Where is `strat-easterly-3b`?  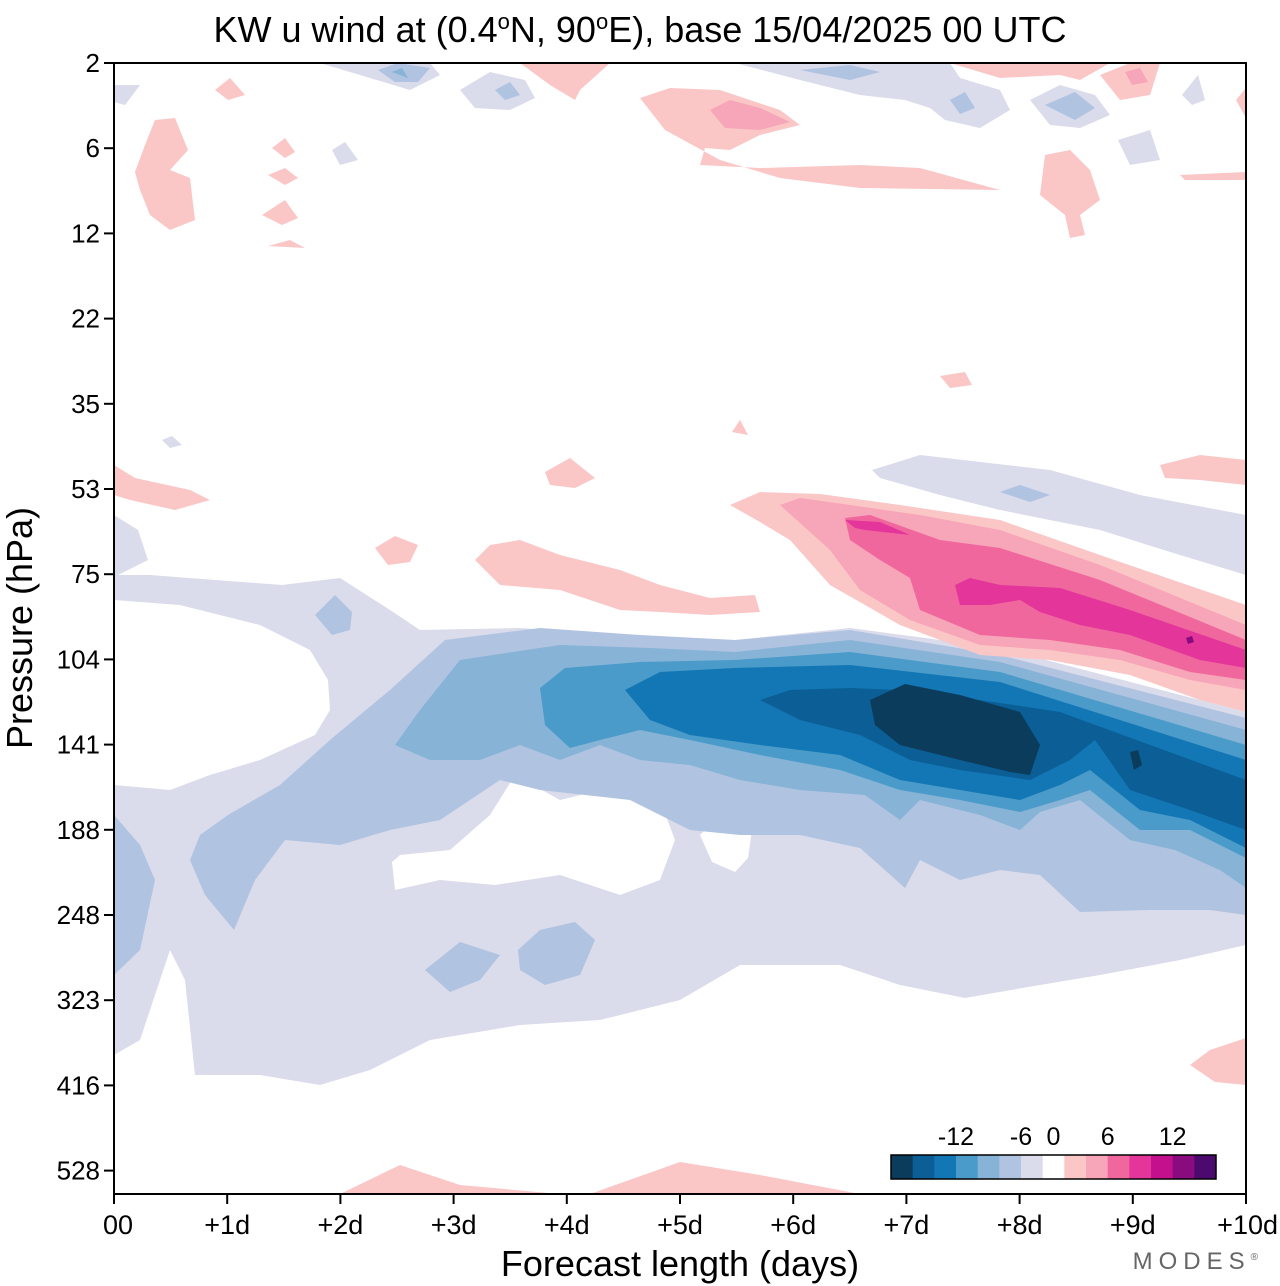
strat-easterly-3b is located at coordinates (507, 91).